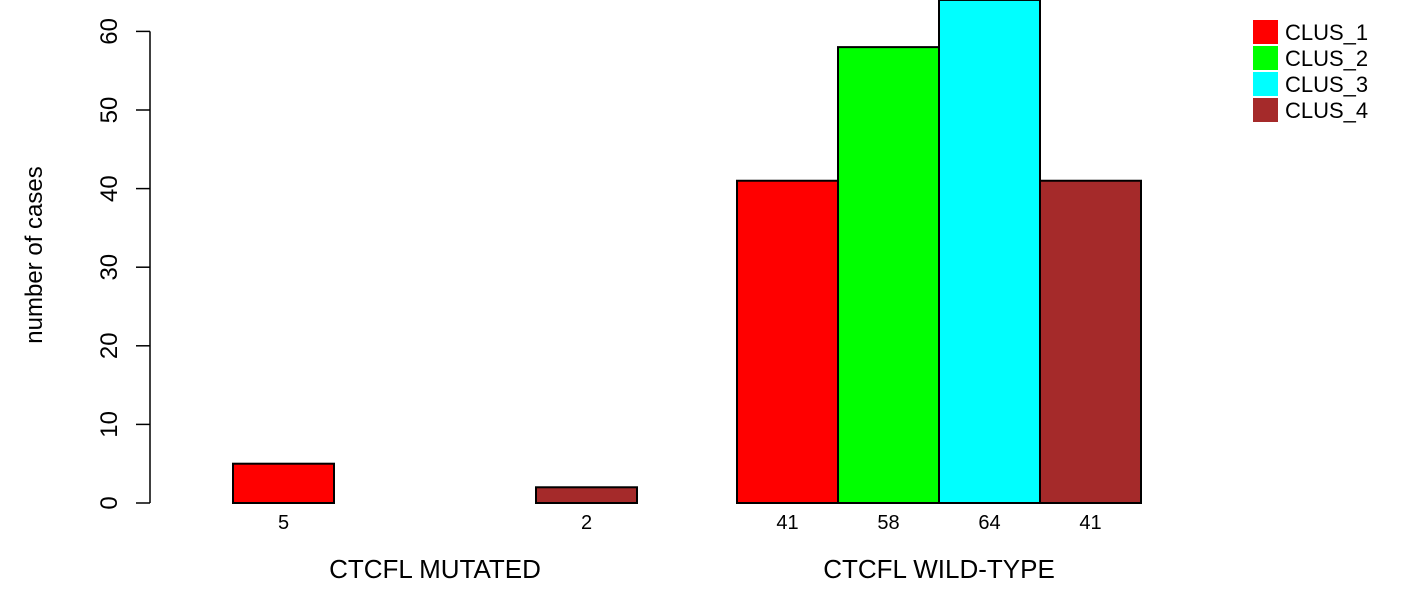  What do you see at coordinates (109, 267) in the screenshot?
I see `y-tick-label: 30` at bounding box center [109, 267].